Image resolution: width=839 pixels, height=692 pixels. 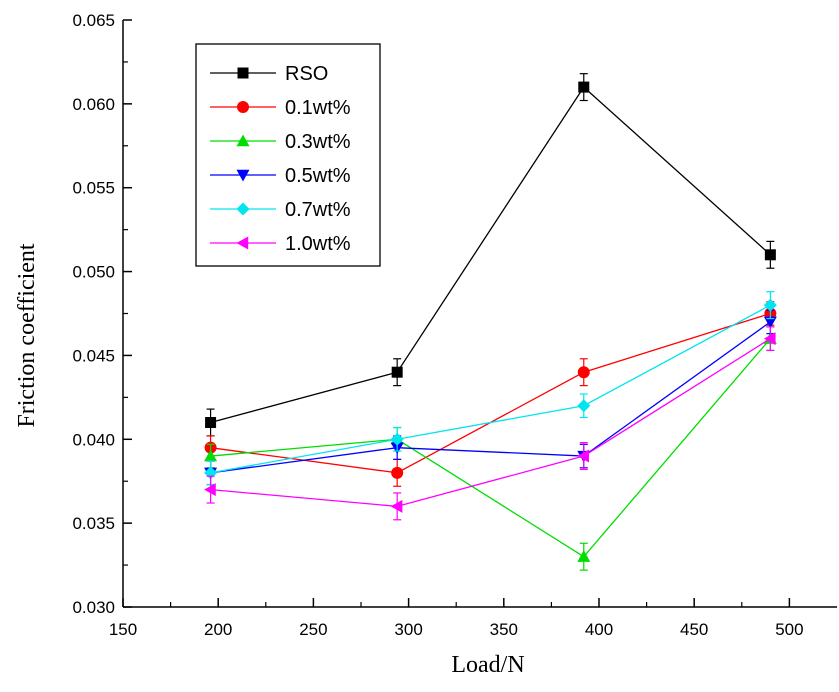 I want to click on legend-label: 0.7wt%, so click(x=318, y=210).